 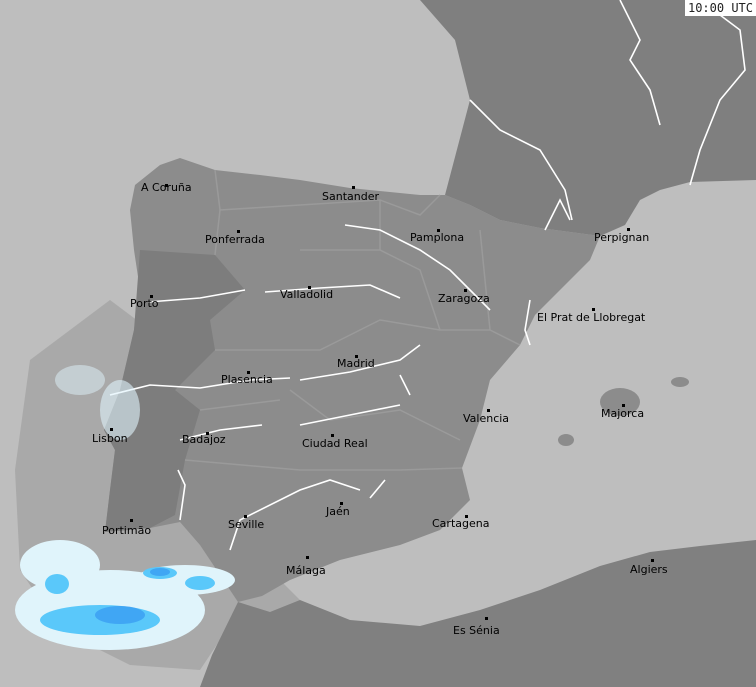 I want to click on city-label: Majorca, so click(x=623, y=413).